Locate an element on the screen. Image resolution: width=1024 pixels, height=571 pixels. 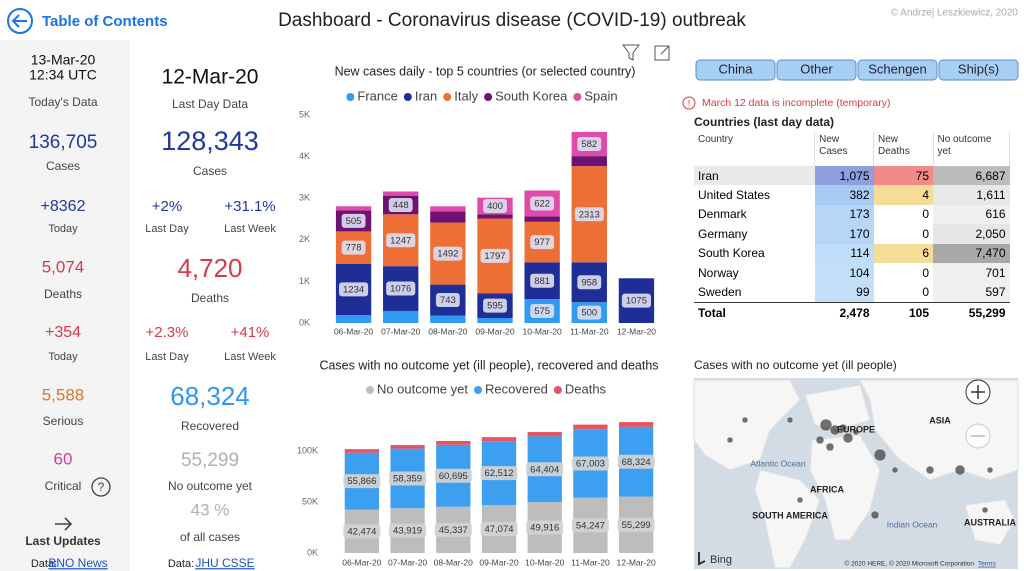
map-label: Indian Ocean is located at coordinates (912, 524).